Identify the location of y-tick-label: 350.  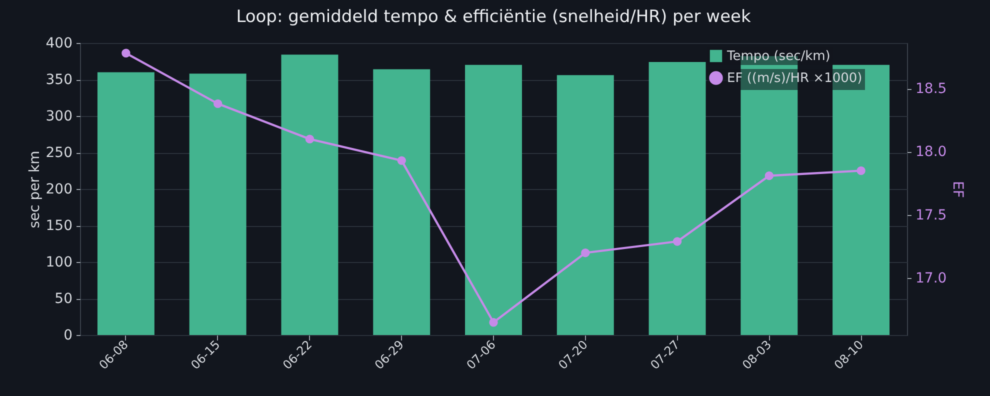
(59, 80).